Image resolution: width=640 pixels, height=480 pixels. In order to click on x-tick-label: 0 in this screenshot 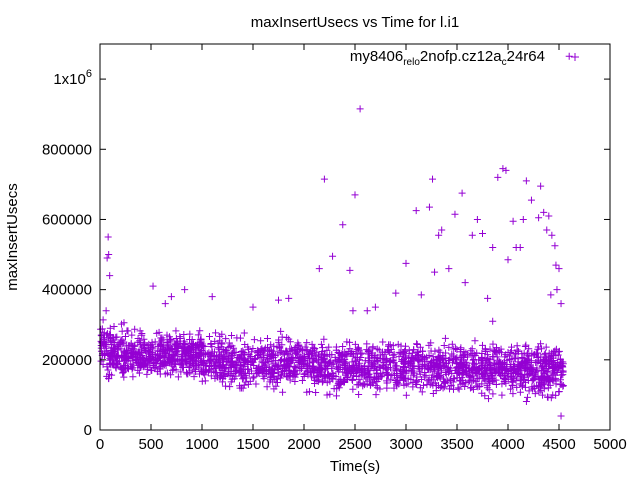, I will do `click(100, 444)`.